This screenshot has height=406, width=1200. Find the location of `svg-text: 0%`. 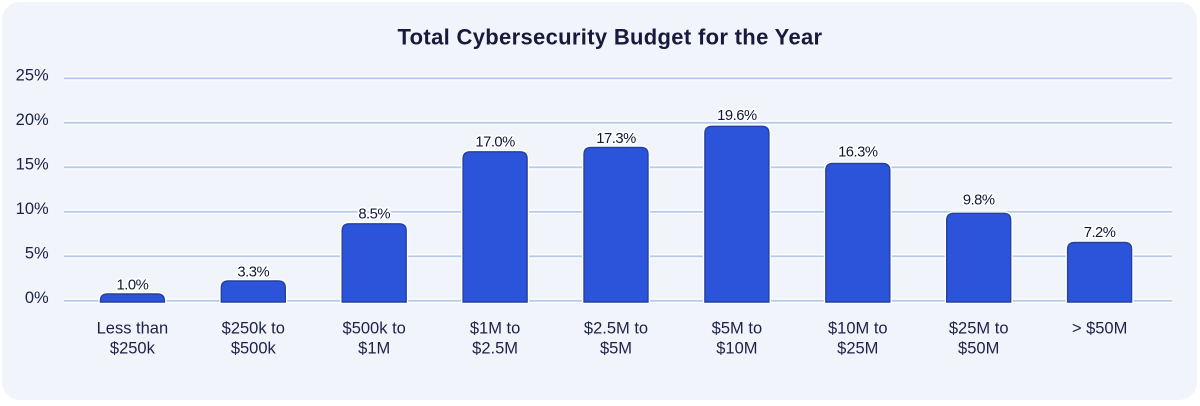

svg-text: 0% is located at coordinates (37, 298).